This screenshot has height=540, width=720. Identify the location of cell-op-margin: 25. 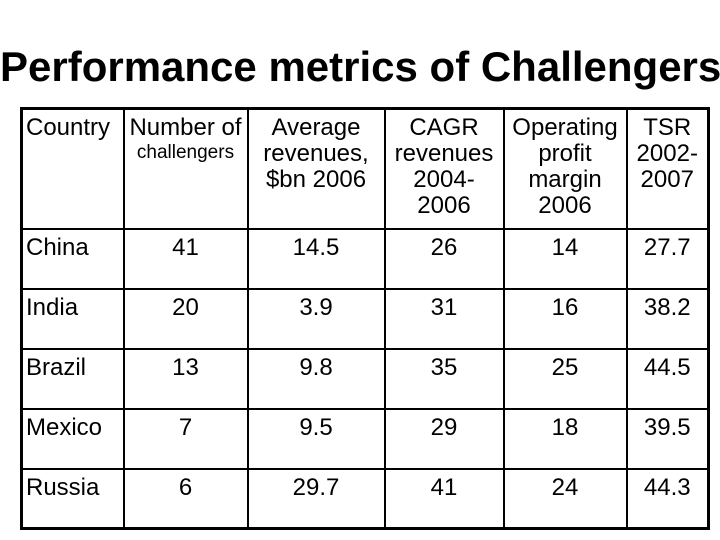
(565, 378).